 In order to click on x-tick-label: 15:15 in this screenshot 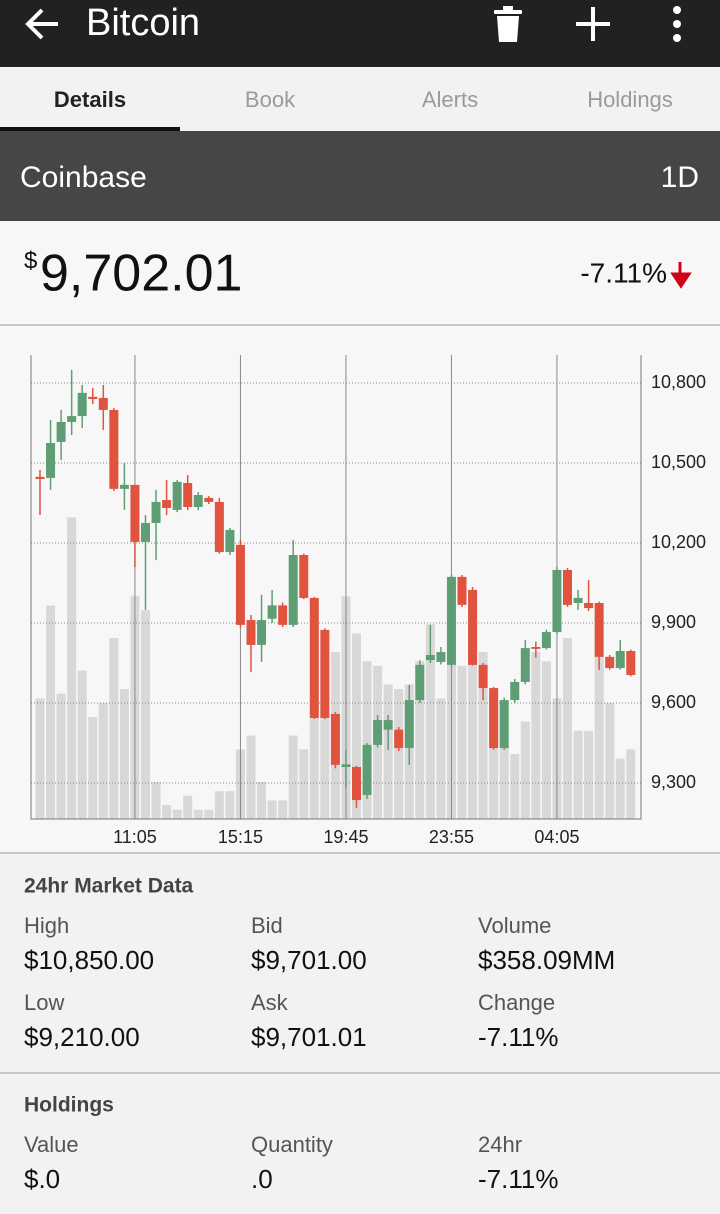, I will do `click(240, 837)`.